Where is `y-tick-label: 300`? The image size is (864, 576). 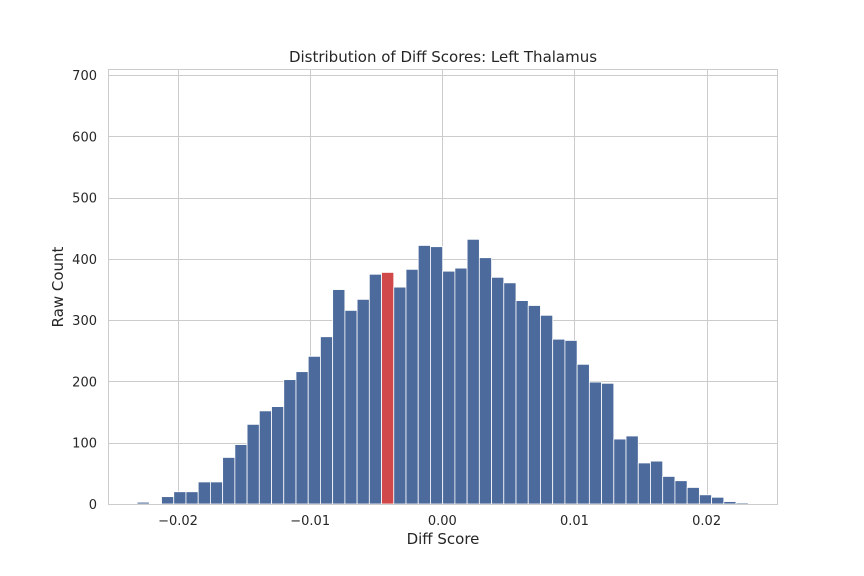
y-tick-label: 300 is located at coordinates (84, 321).